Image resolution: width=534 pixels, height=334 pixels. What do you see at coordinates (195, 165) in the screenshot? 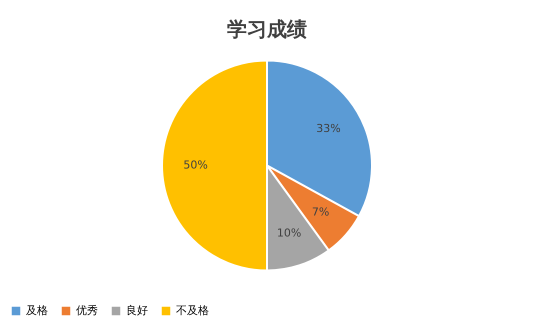
I see `data-label: 50%` at bounding box center [195, 165].